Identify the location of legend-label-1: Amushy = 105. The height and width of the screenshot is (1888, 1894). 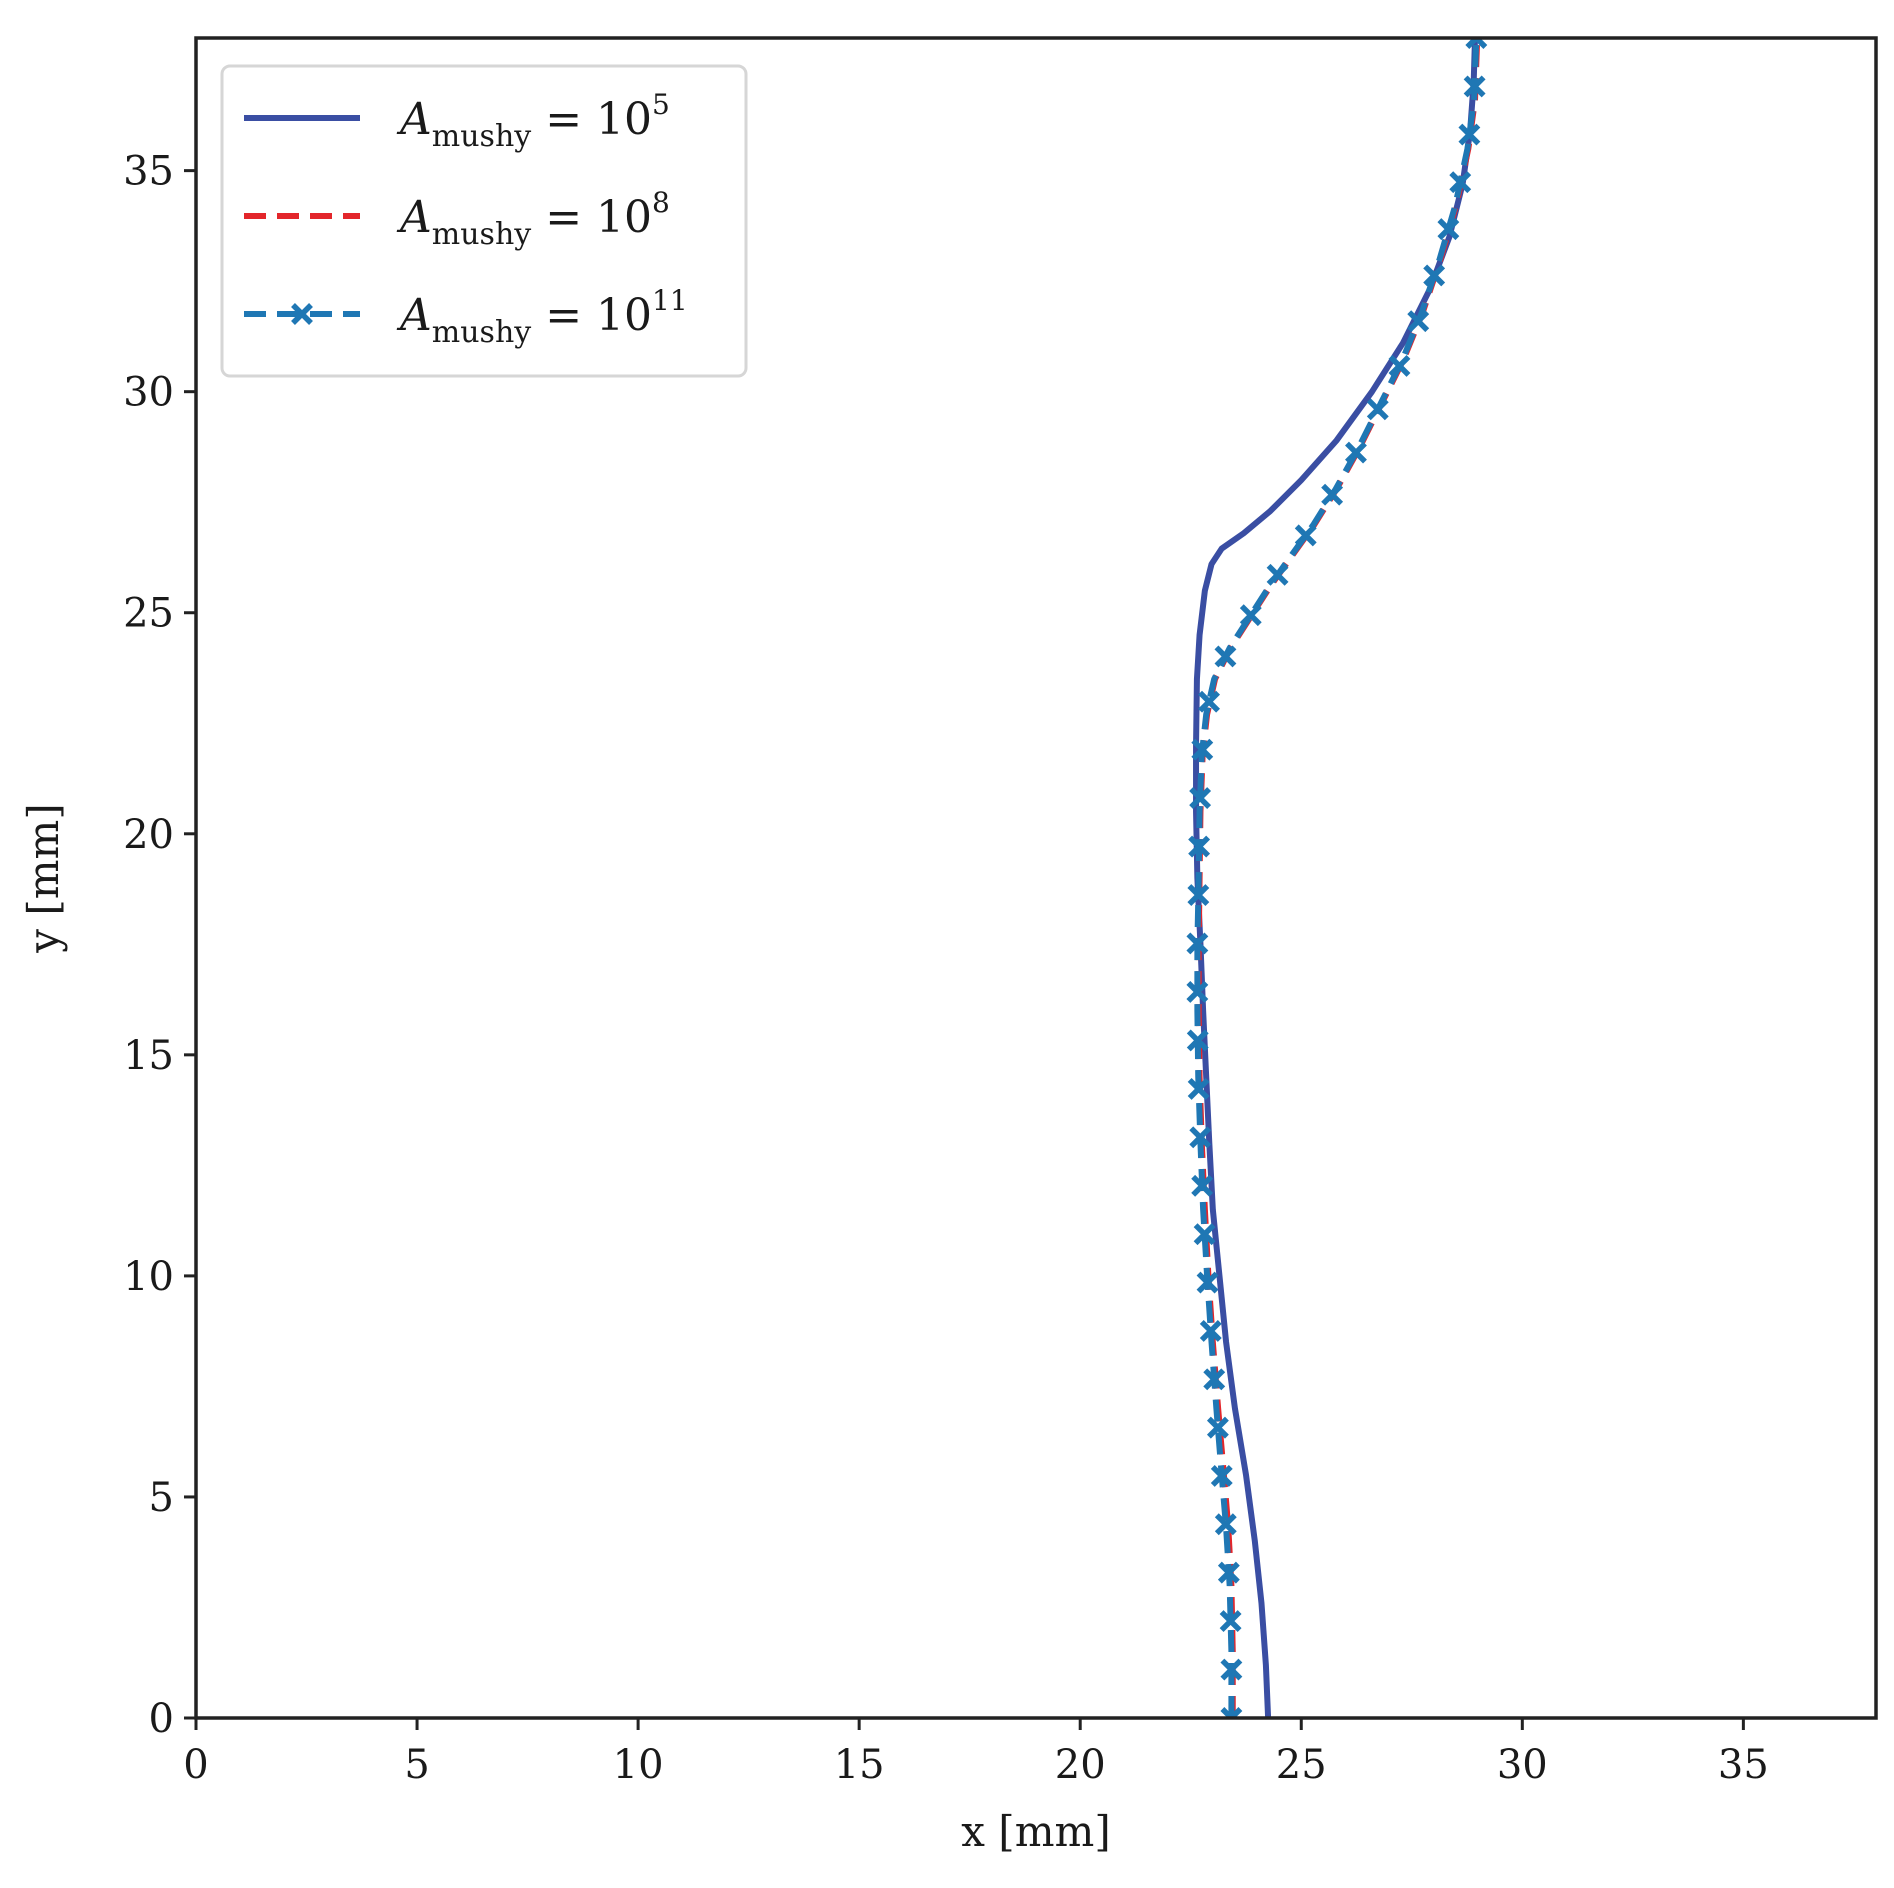
(533, 121).